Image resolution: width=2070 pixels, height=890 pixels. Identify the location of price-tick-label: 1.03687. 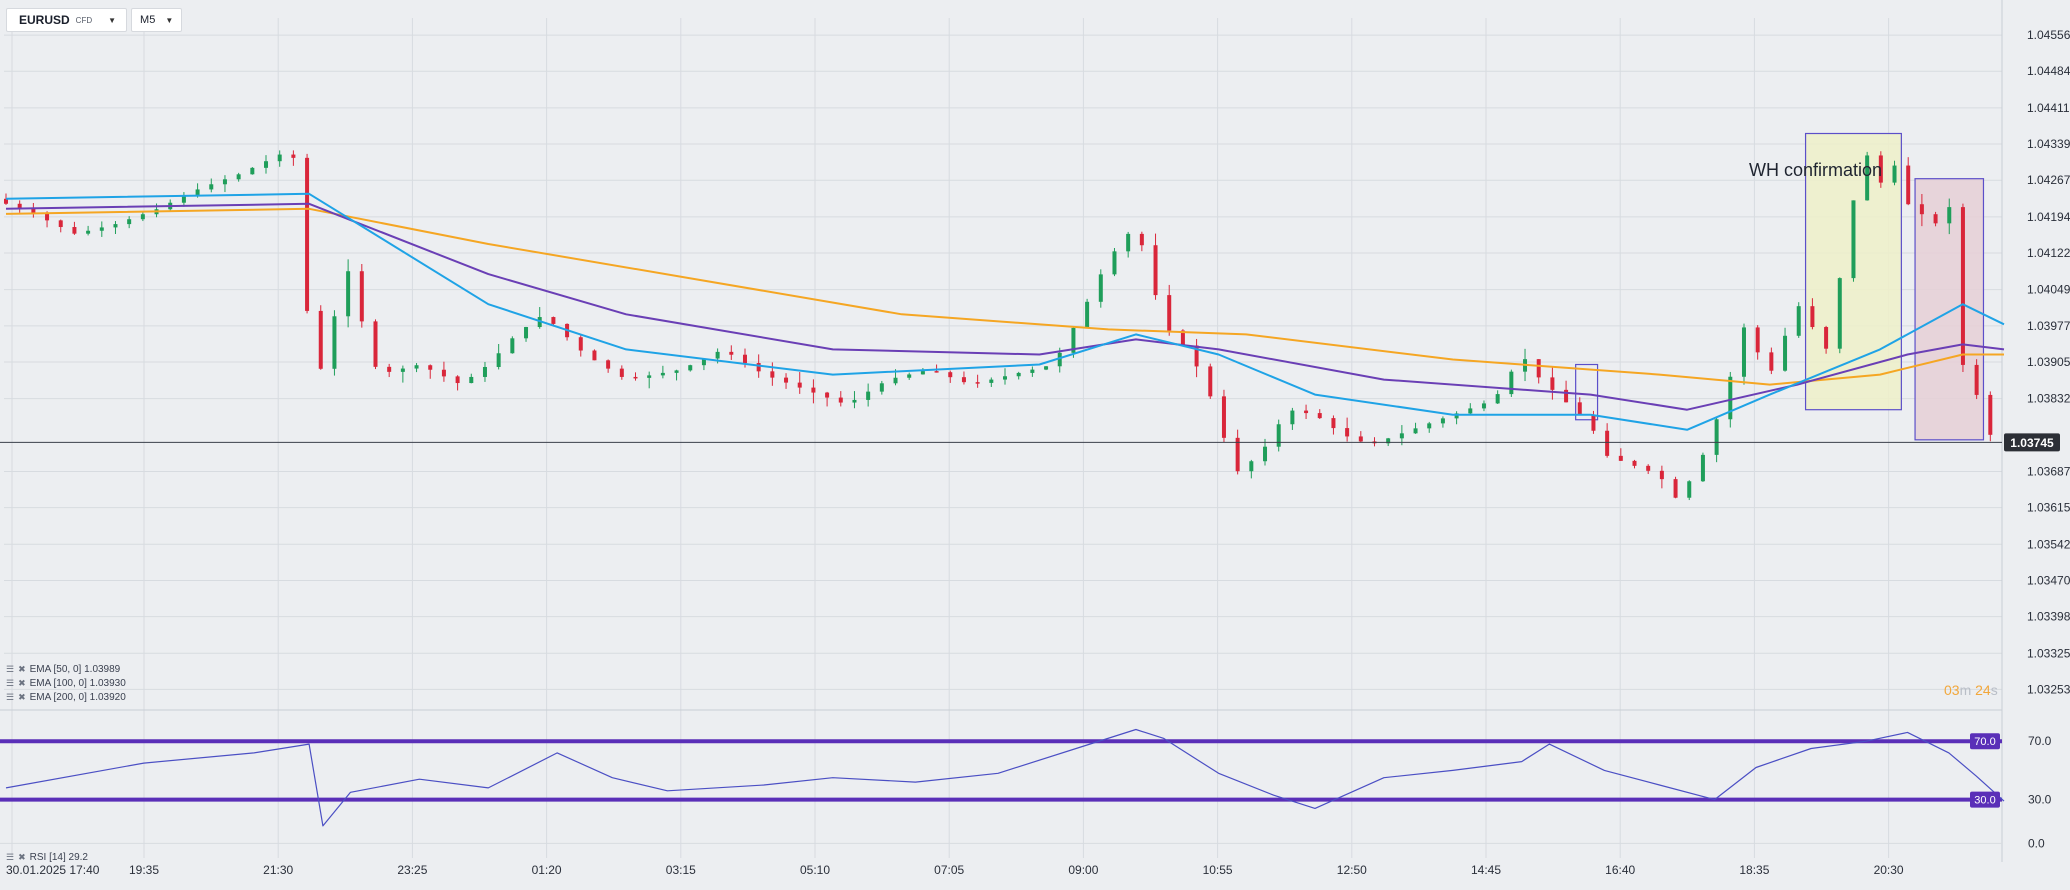
(2048, 471).